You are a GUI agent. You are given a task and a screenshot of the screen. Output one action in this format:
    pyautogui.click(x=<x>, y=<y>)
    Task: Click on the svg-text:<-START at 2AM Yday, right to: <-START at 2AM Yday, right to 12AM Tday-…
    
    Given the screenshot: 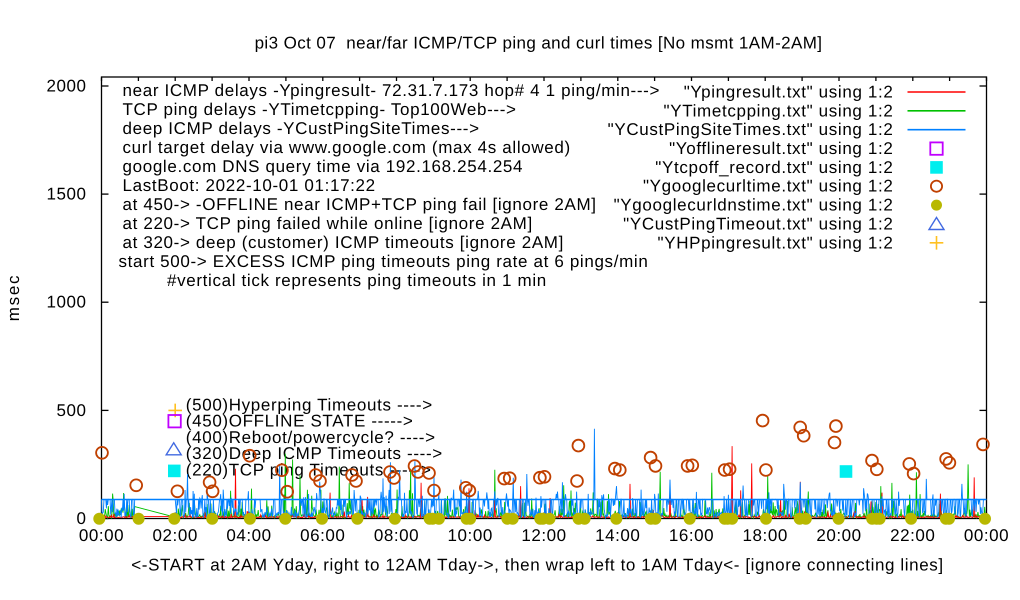 What is the action you would take?
    pyautogui.click(x=537, y=564)
    